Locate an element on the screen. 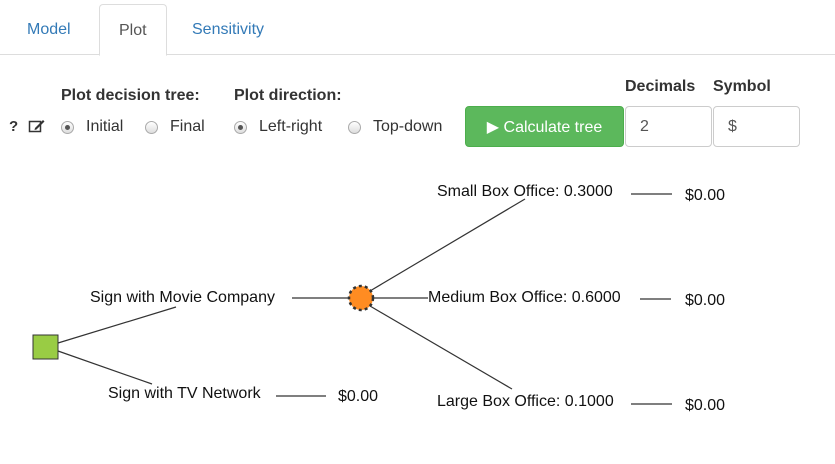  decimals-label: Decimals is located at coordinates (660, 86).